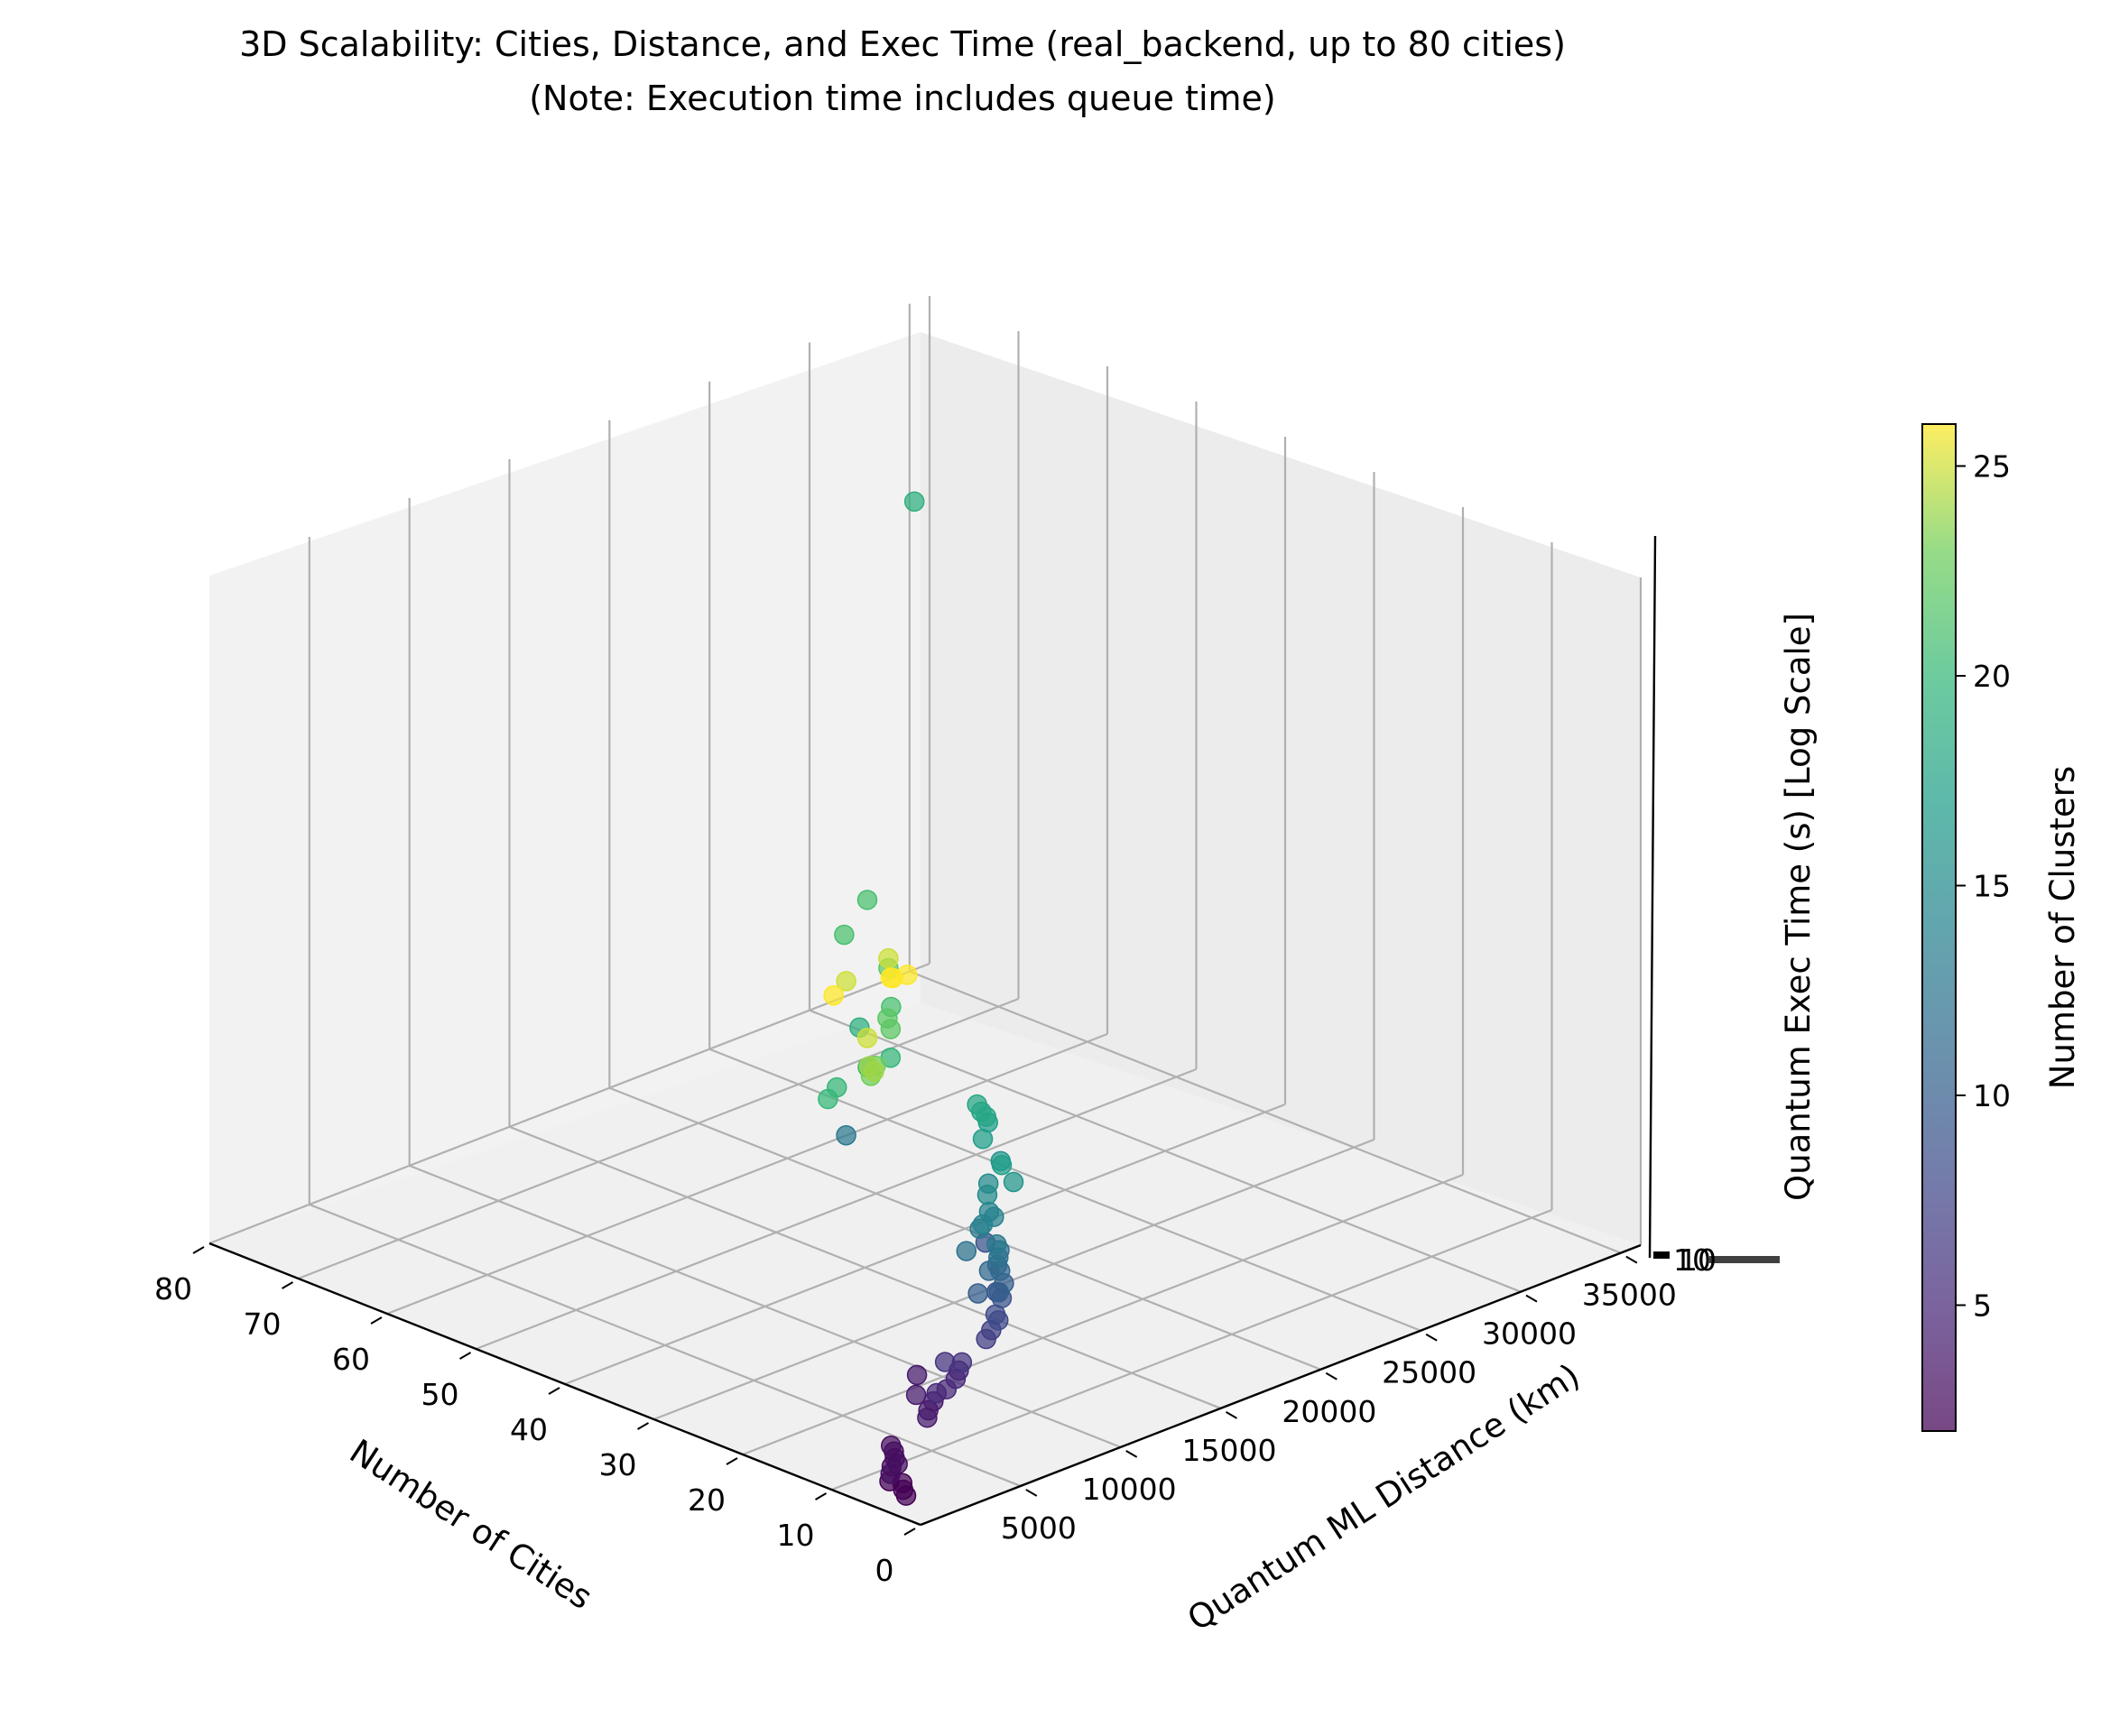  Describe the element at coordinates (1652, 897) in the screenshot. I see `z-axis-line` at that location.